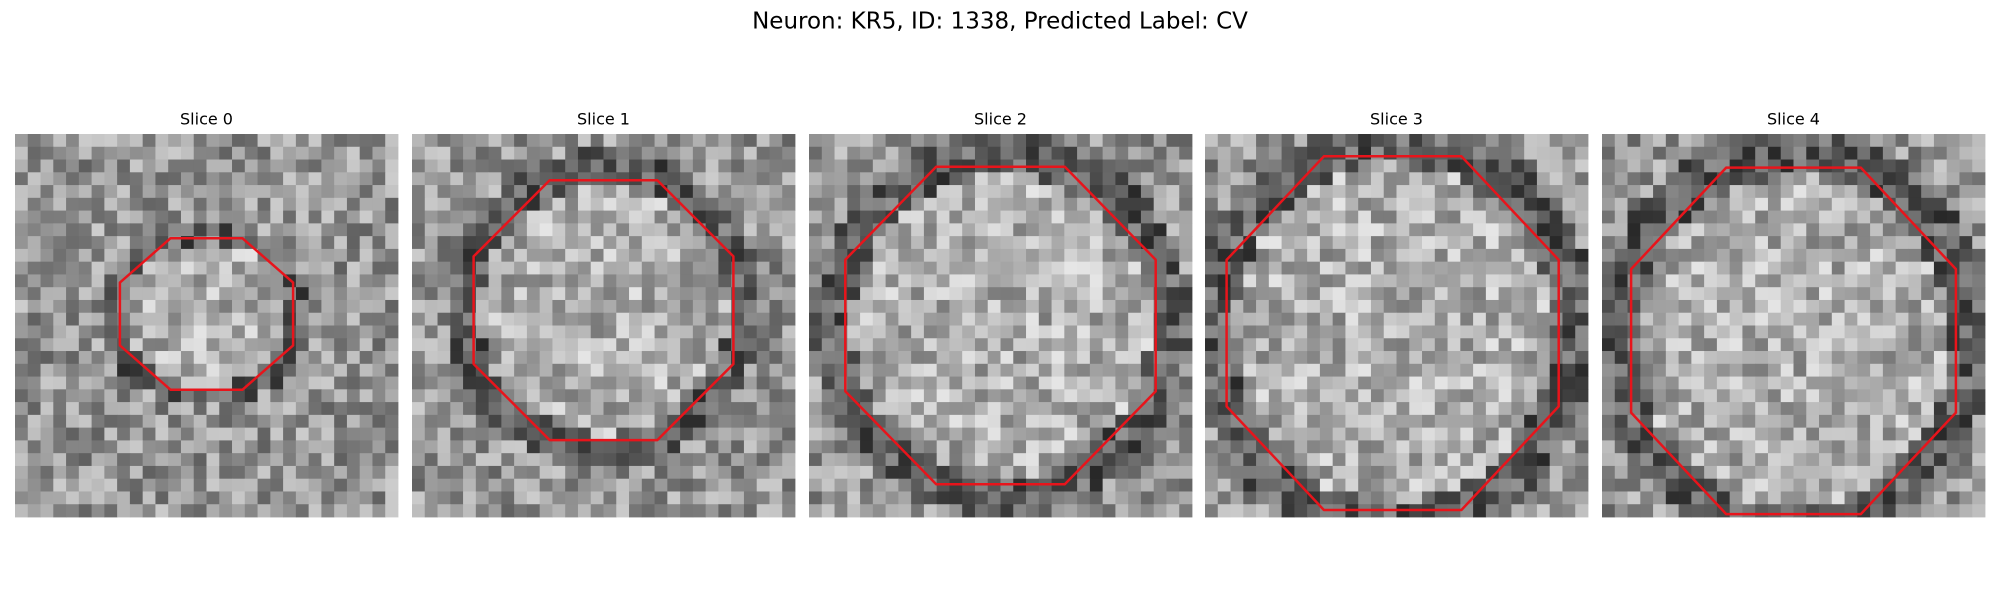  I want to click on slice-image, so click(604, 326).